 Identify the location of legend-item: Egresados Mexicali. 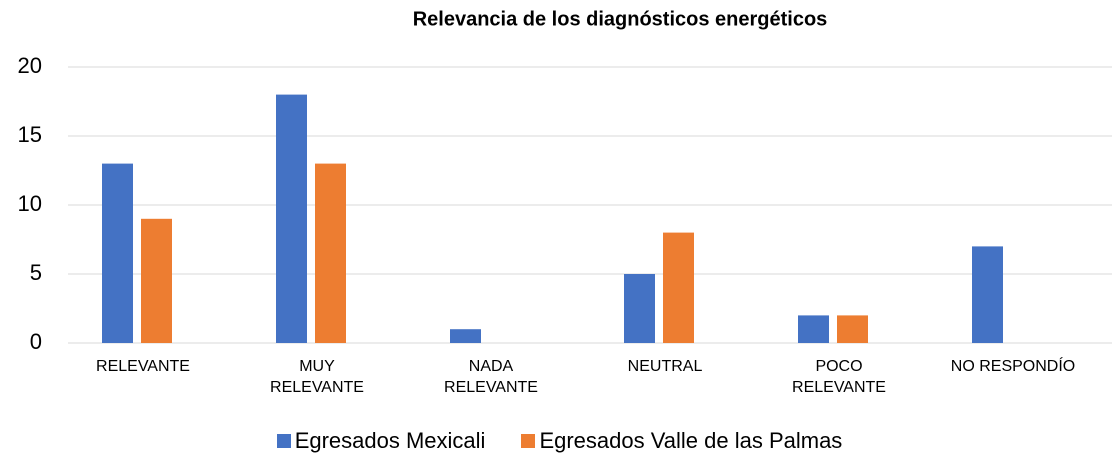
(381, 441).